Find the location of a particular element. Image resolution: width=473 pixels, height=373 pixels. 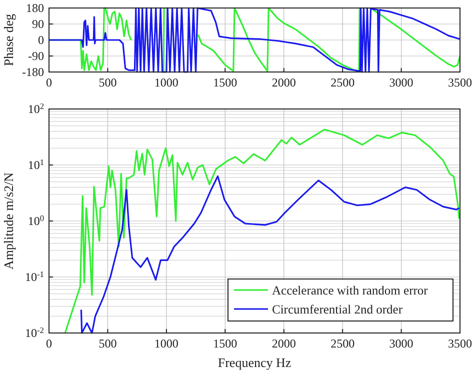

y-tick-label: 10$^{-1}$ is located at coordinates (34, 277).